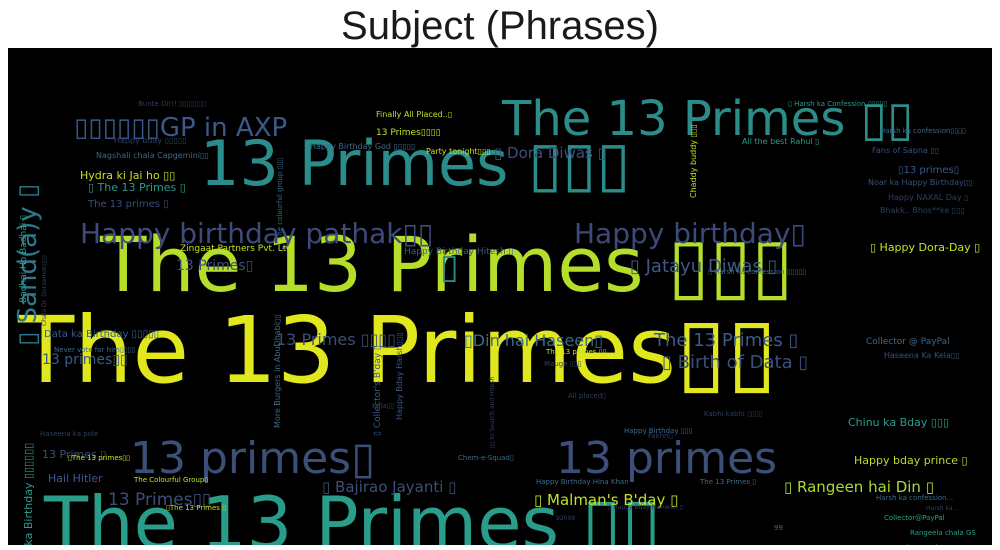  Describe the element at coordinates (170, 480) in the screenshot. I see `cloud-word: The Colourful Group▯` at that location.